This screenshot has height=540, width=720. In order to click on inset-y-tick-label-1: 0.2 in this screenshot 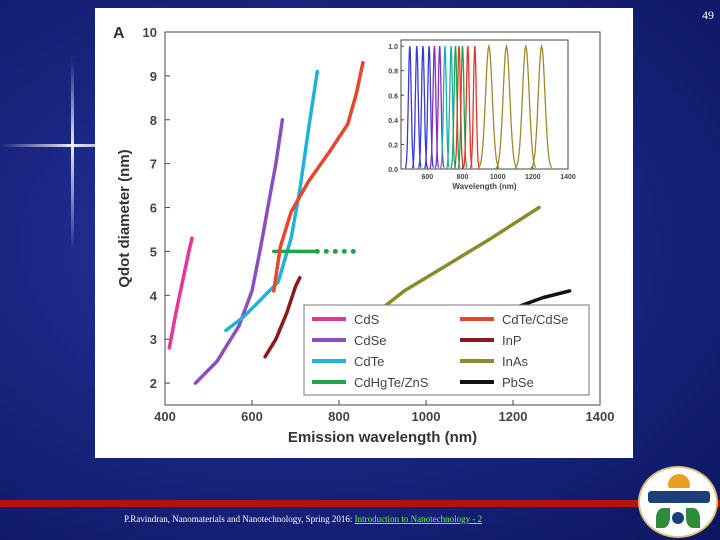, I will do `click(393, 145)`.